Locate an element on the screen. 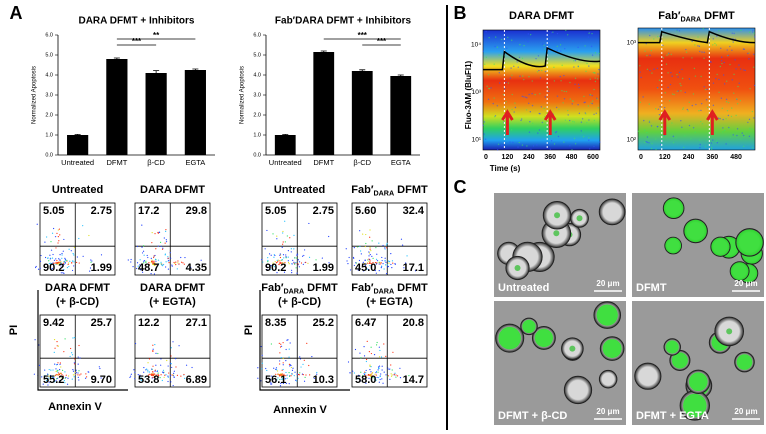 The width and height of the screenshot is (766, 434). x-axis-label: Annexin V is located at coordinates (300, 410).